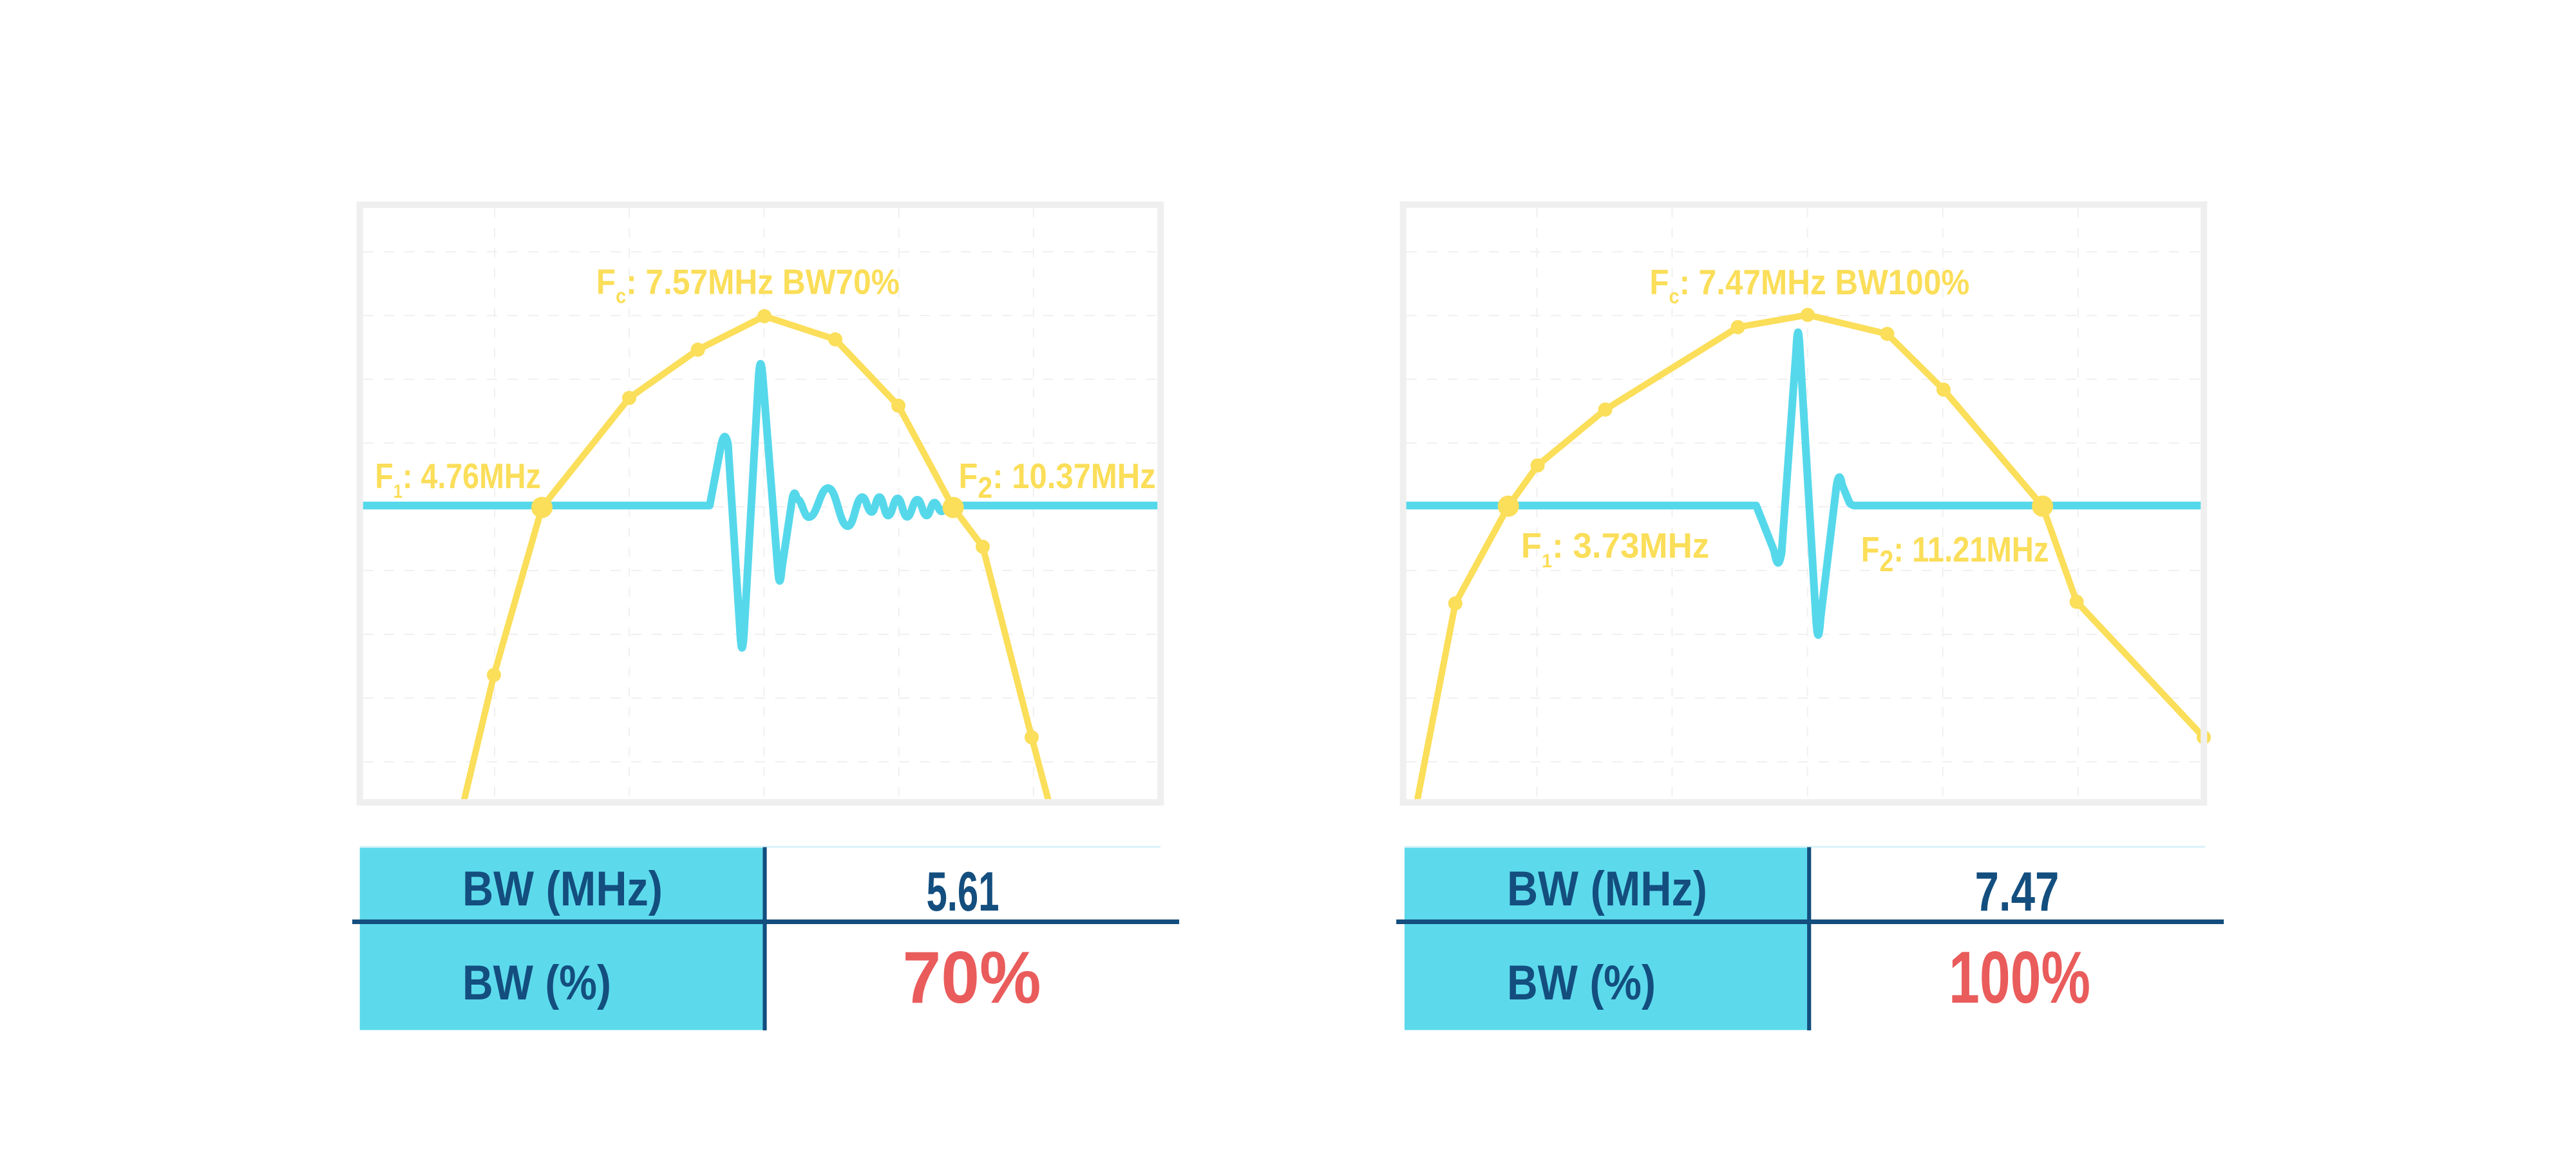  I want to click on svg-text: 70%, so click(972, 978).